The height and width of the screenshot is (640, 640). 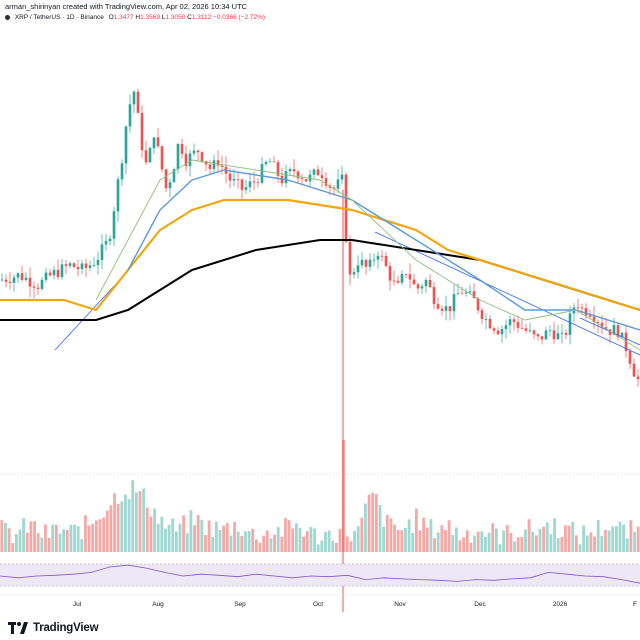 I want to click on low-value: 1.3050, so click(x=175, y=17).